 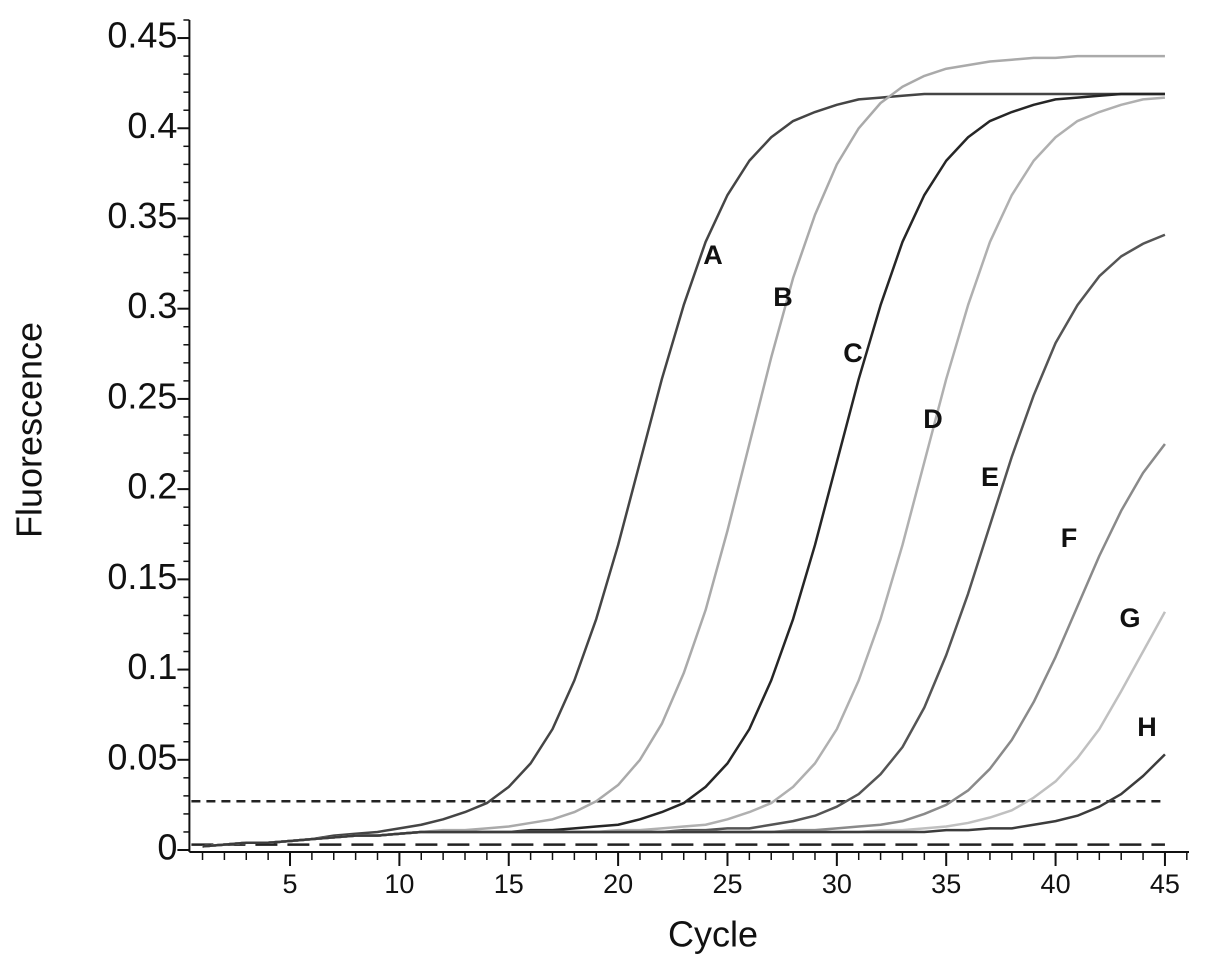 I want to click on x-tick-label: 10, so click(x=399, y=884).